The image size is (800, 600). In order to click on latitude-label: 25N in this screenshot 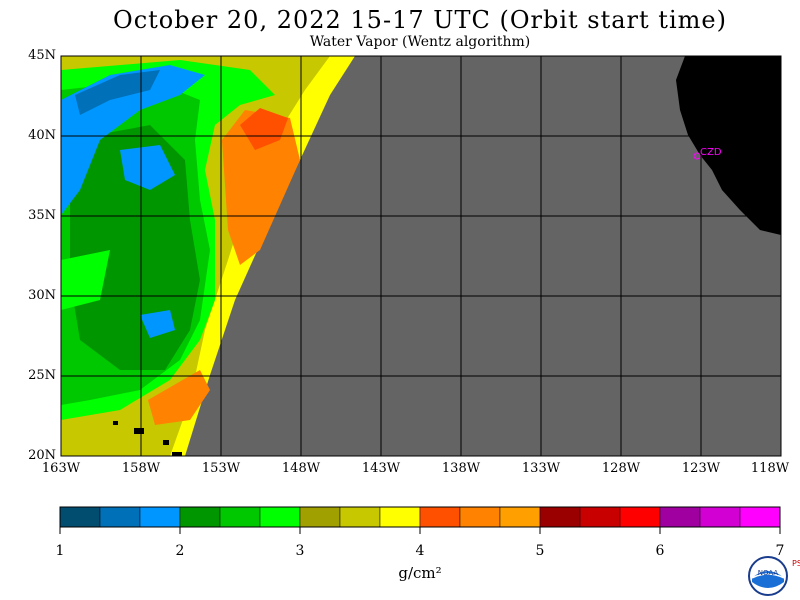, I will do `click(42, 375)`.